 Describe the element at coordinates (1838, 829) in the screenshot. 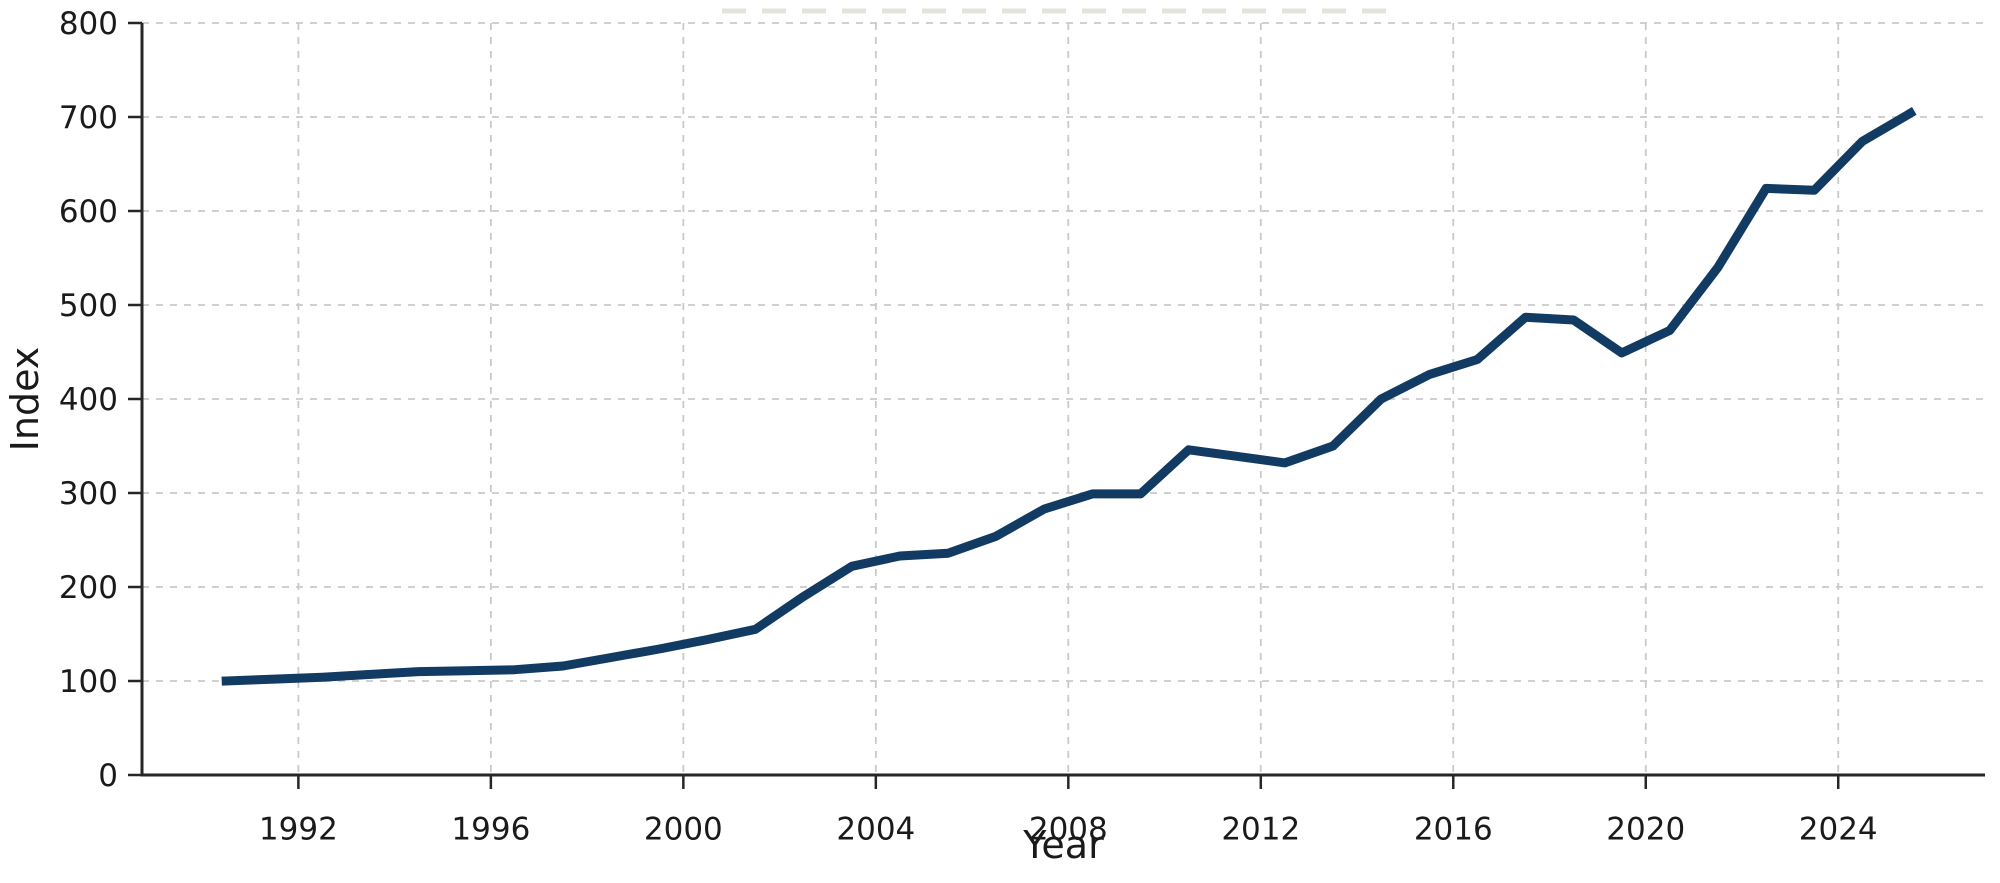

I see `x-tick-label-2024: 2024` at that location.